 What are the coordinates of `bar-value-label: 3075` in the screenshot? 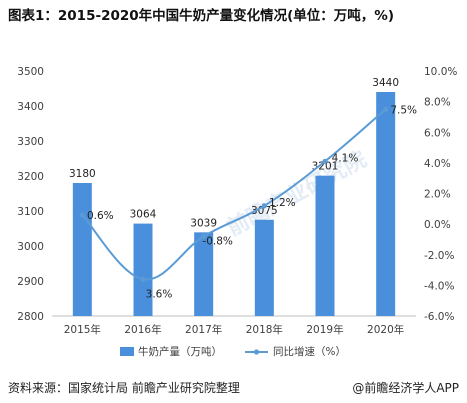 It's located at (264, 211).